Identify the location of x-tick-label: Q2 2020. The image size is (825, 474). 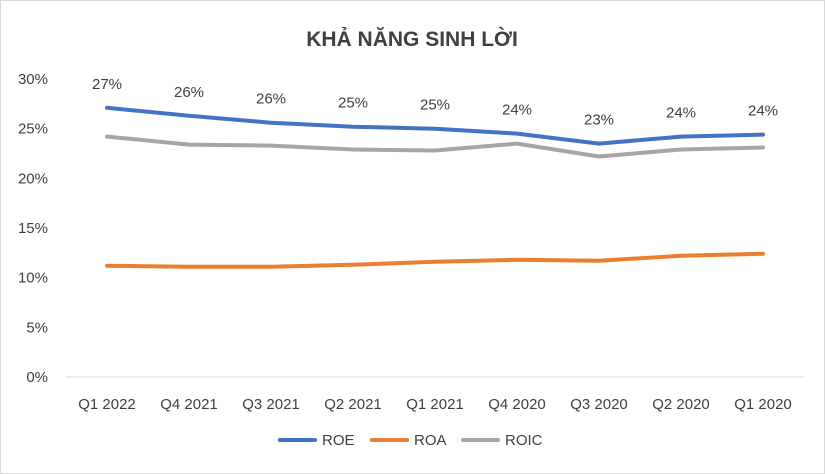
(681, 404).